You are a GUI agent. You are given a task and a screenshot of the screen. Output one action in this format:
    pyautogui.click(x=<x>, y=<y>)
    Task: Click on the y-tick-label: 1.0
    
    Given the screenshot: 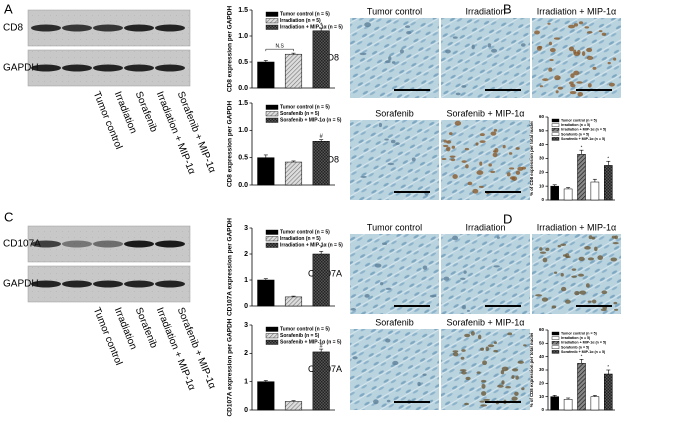 What is the action you would take?
    pyautogui.click(x=243, y=130)
    